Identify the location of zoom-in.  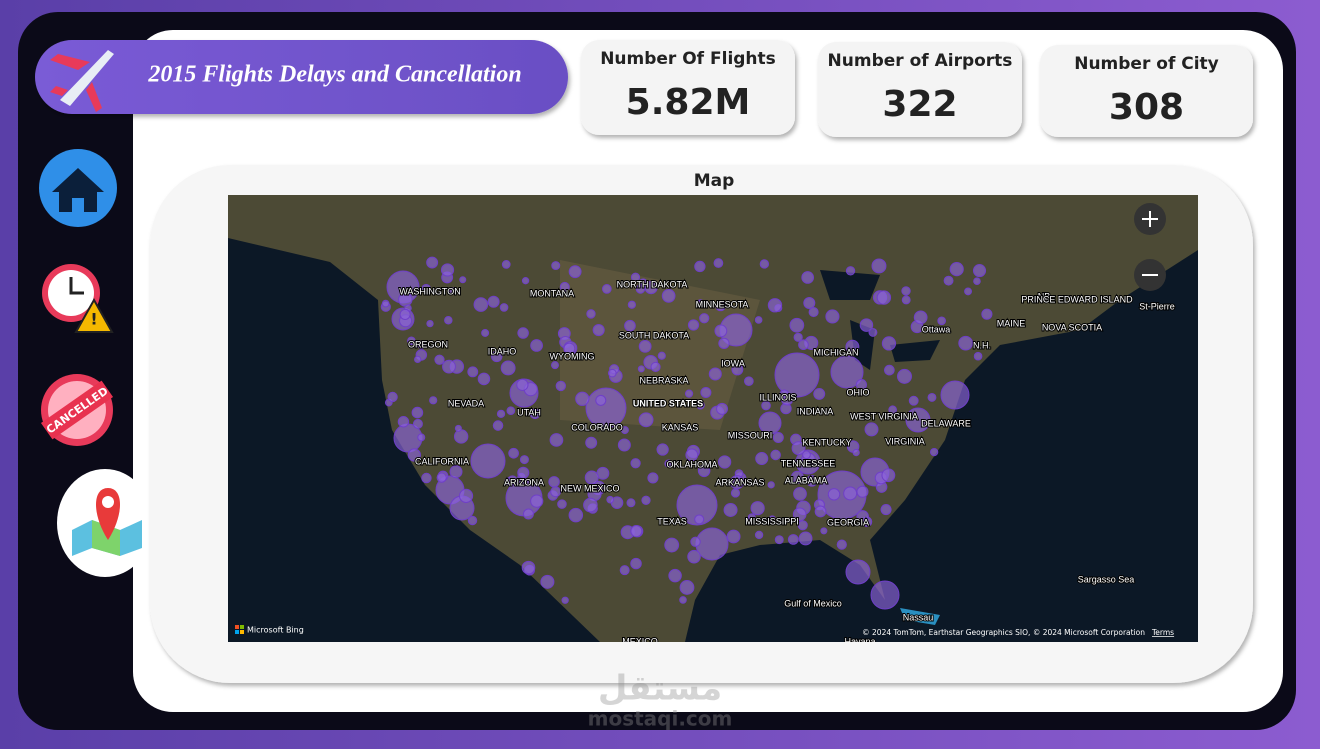
(1150, 219).